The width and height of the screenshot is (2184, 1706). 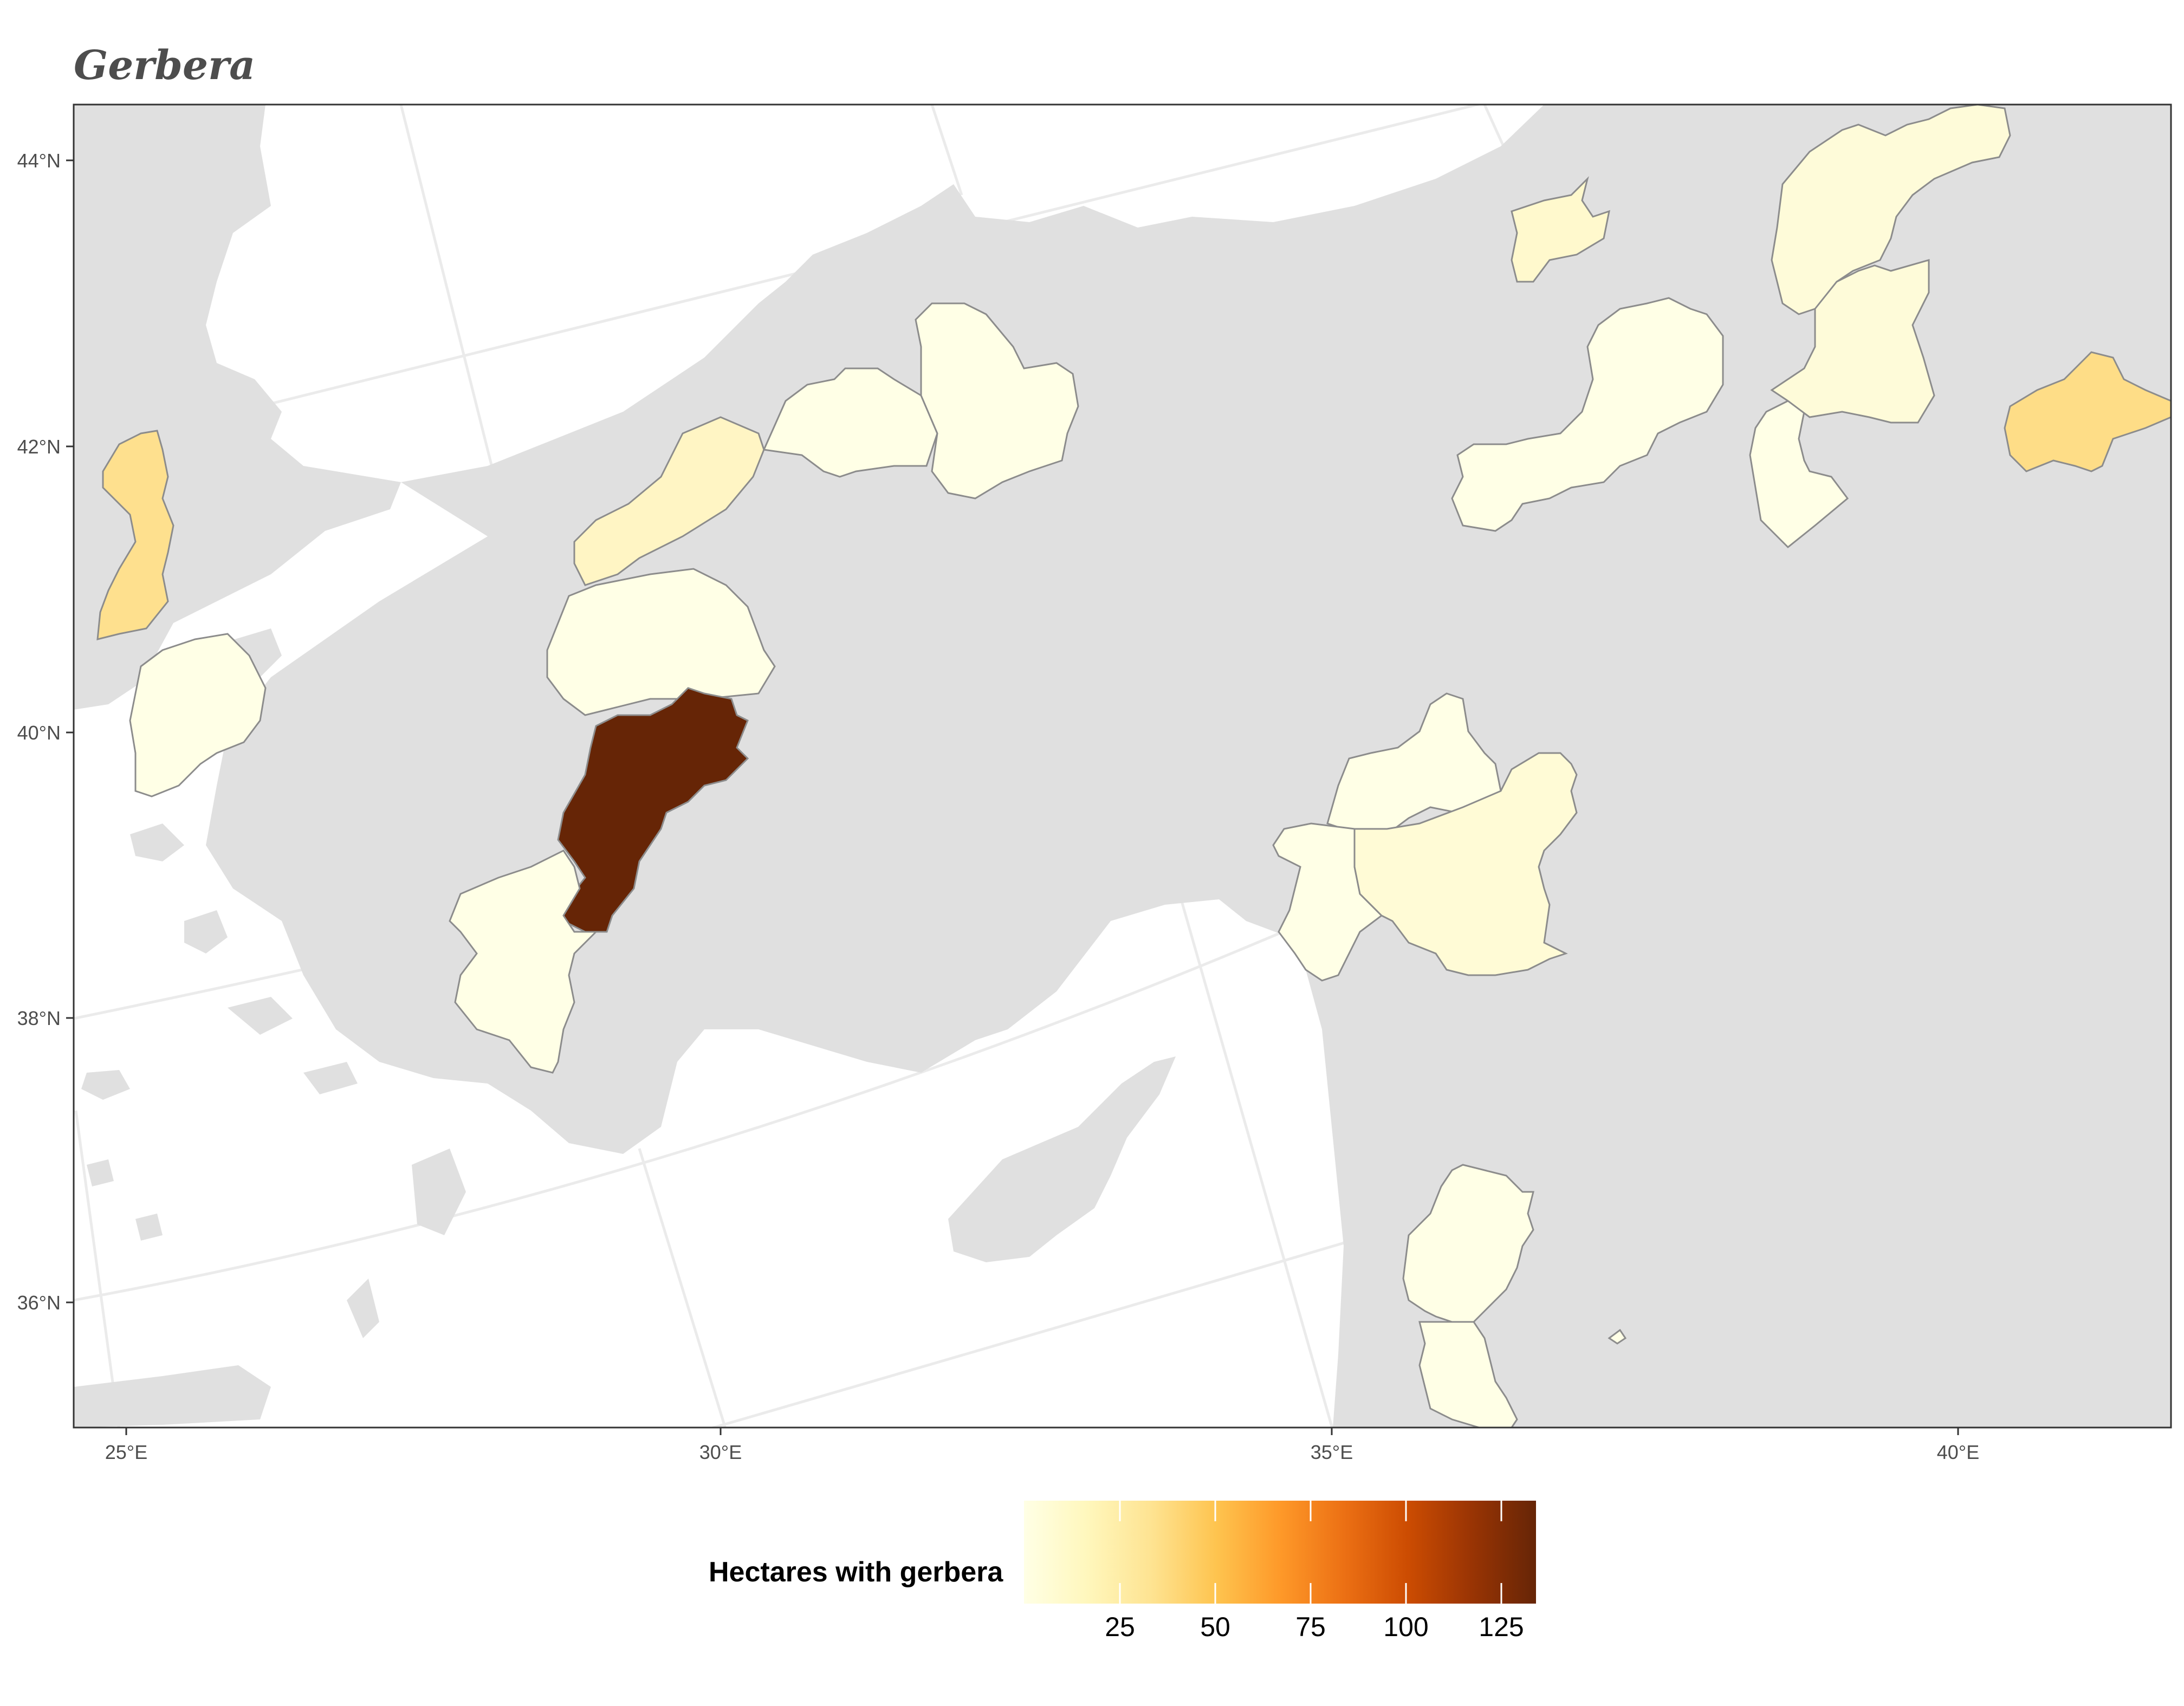 What do you see at coordinates (720, 1452) in the screenshot?
I see `lon-label: 30°E` at bounding box center [720, 1452].